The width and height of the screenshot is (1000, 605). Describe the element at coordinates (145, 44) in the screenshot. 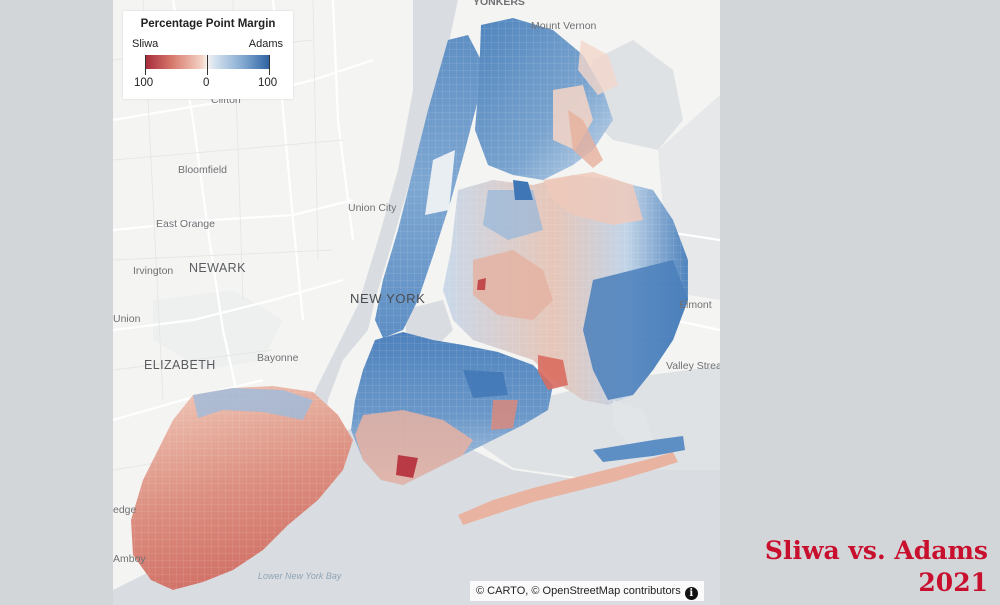

I see `legend-left-label: Sliwa` at that location.